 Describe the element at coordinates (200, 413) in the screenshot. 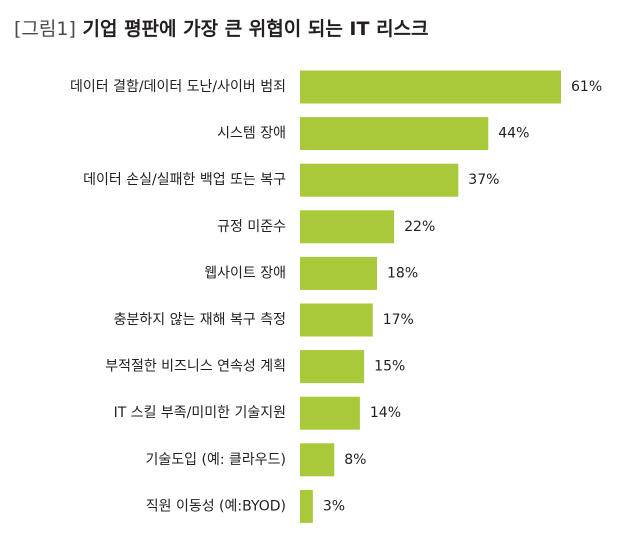

I see `category-label: IT 스킬 부족/미미한 기술지원` at that location.